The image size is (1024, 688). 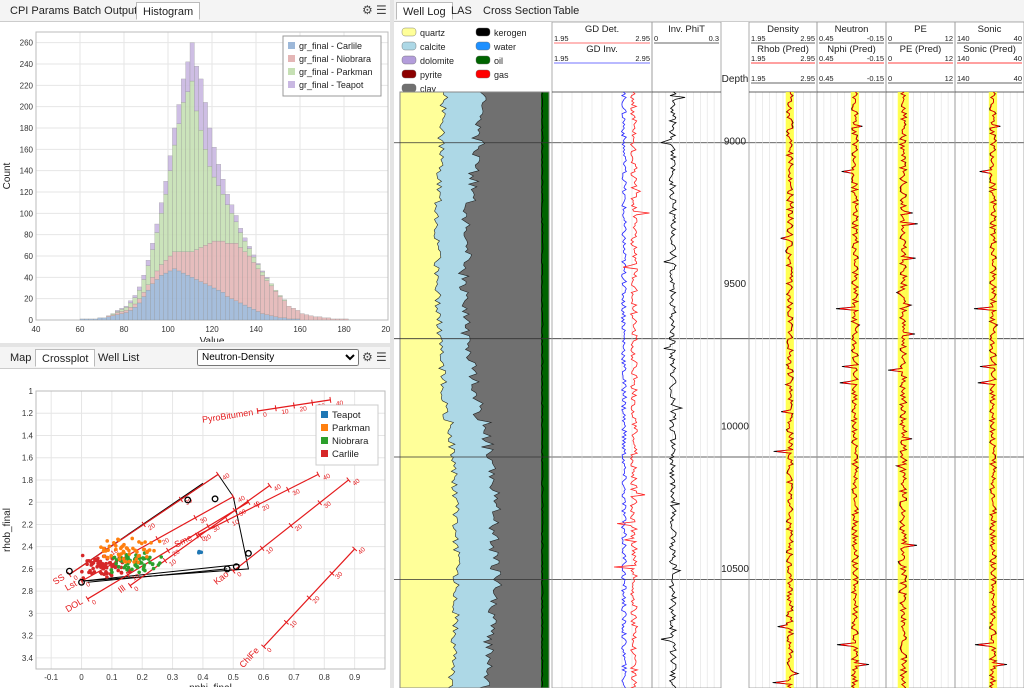 I want to click on hist-ytick-label: 60, so click(x=28, y=256).